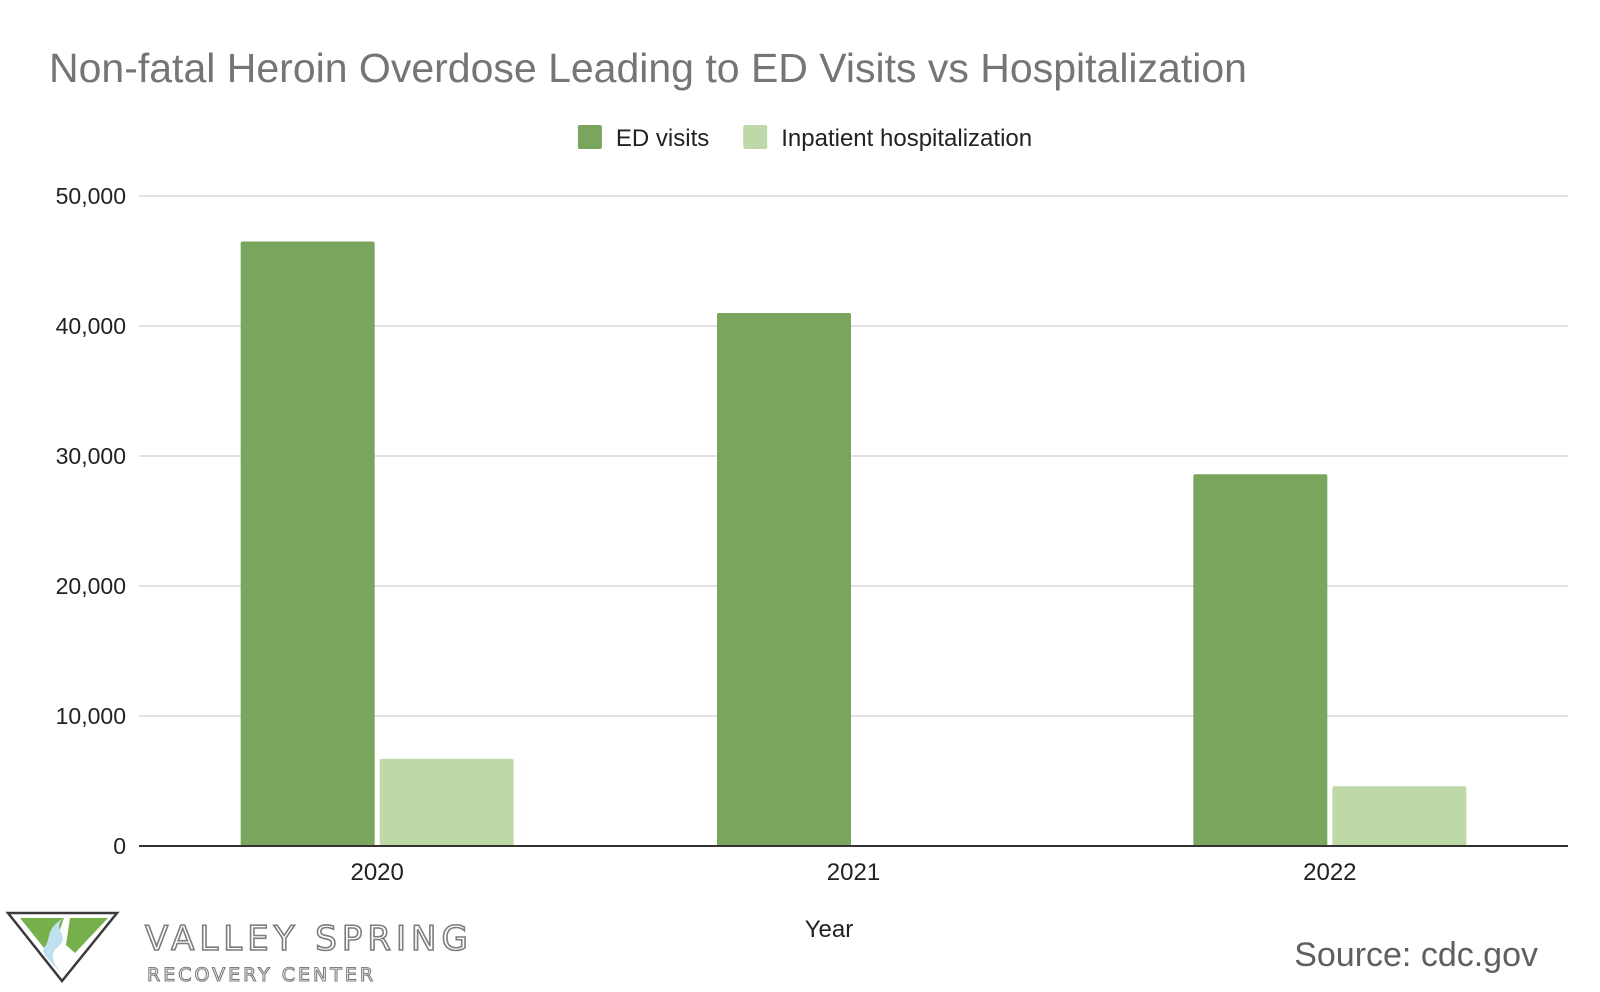 The height and width of the screenshot is (992, 1600). Describe the element at coordinates (91, 326) in the screenshot. I see `y-tick-label: 40,000` at that location.